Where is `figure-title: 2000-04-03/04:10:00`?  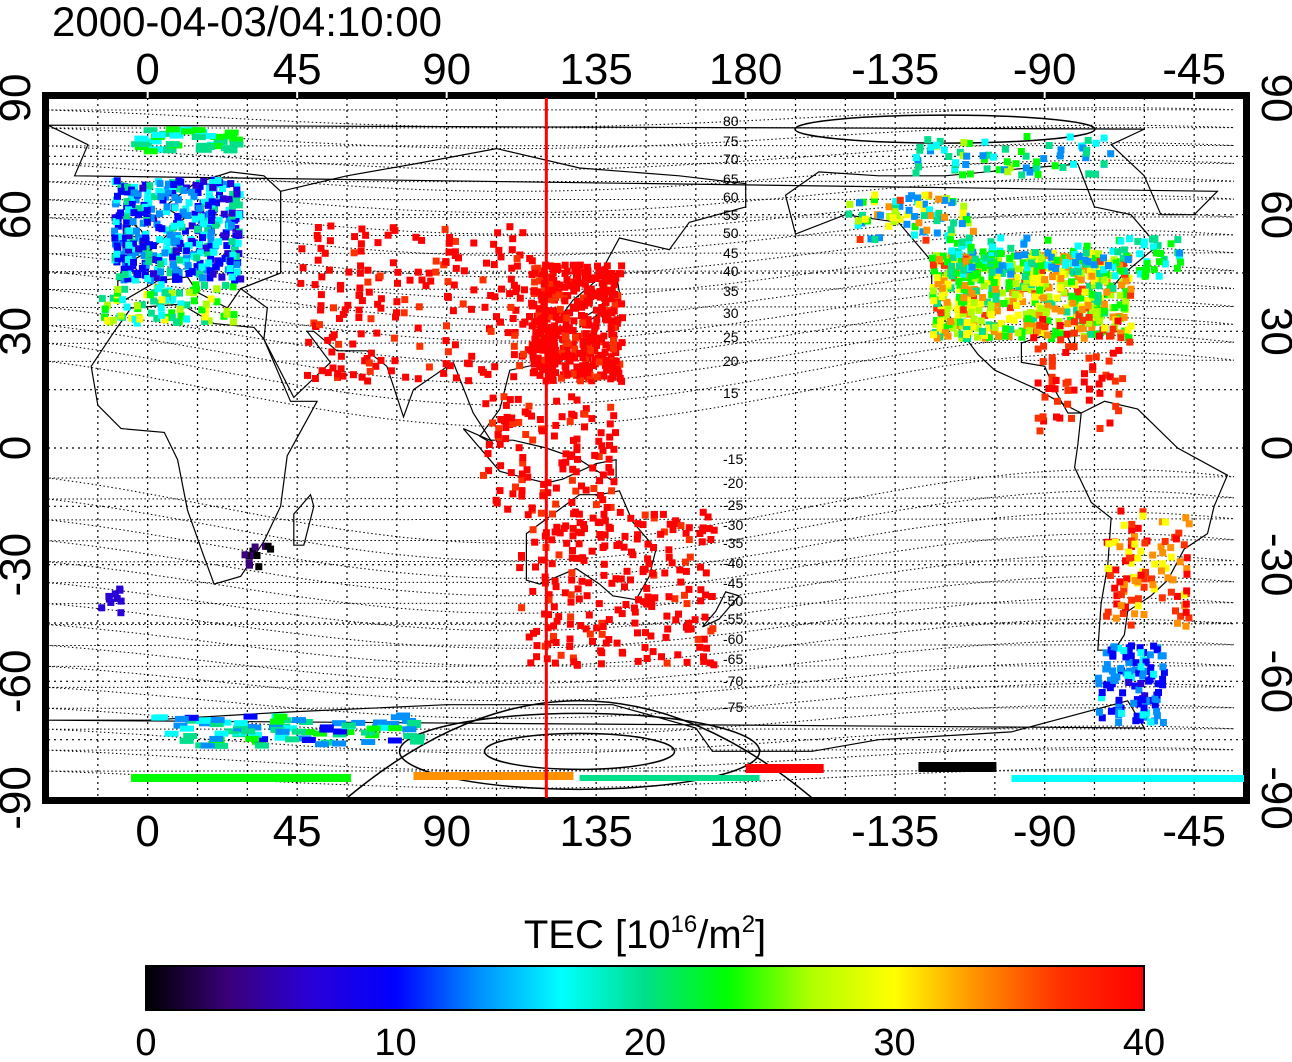
figure-title: 2000-04-03/04:10:00 is located at coordinates (247, 22).